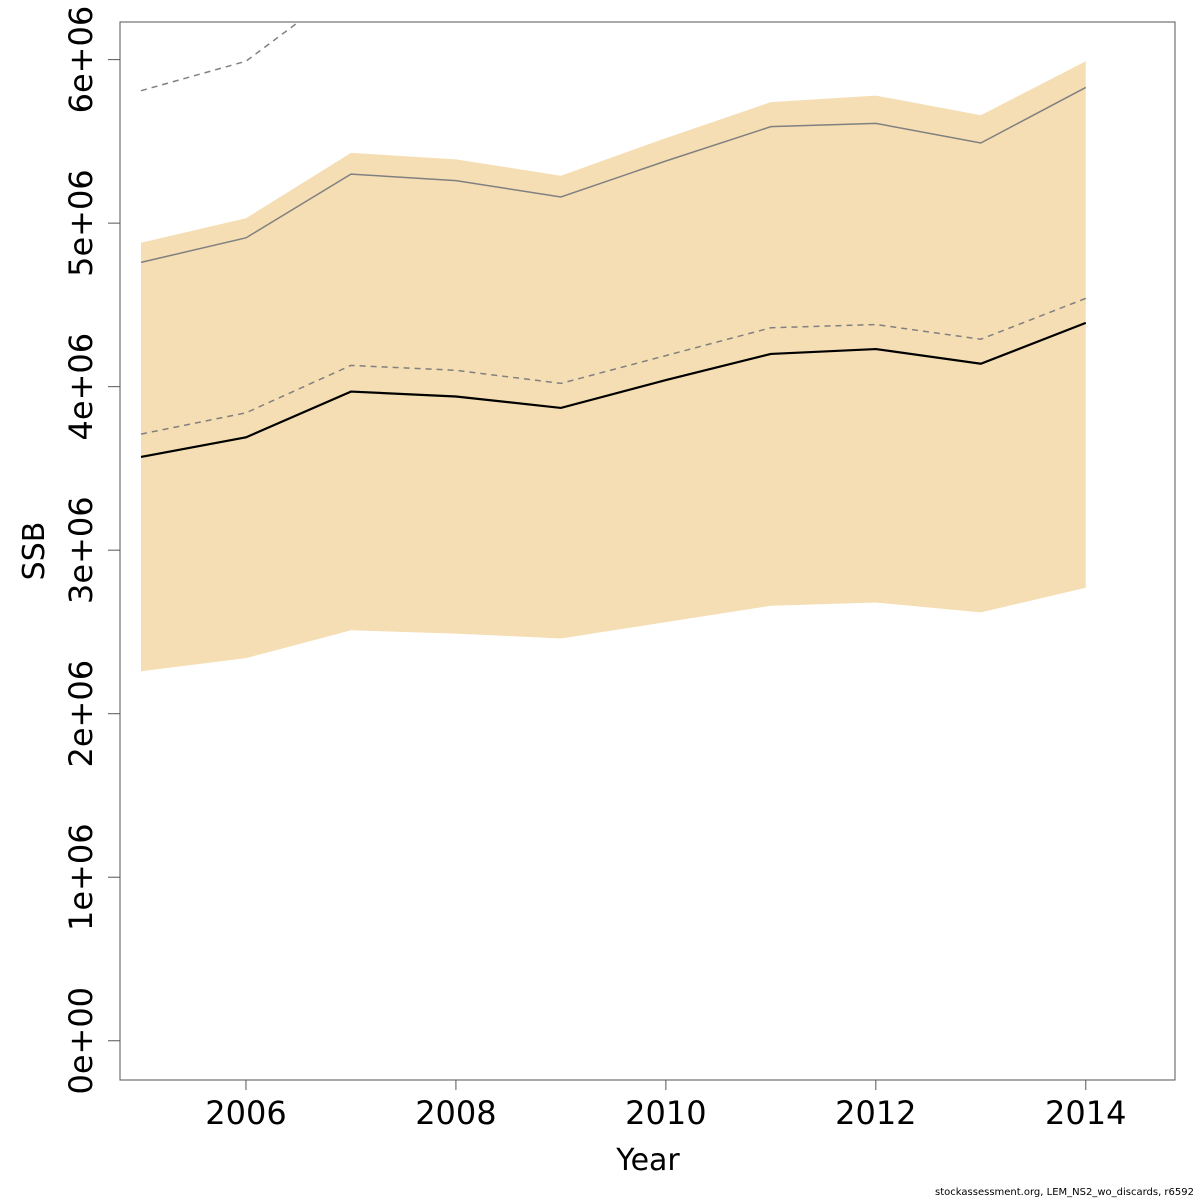  Describe the element at coordinates (245, 1113) in the screenshot. I see `x-tick-label: 2006` at that location.